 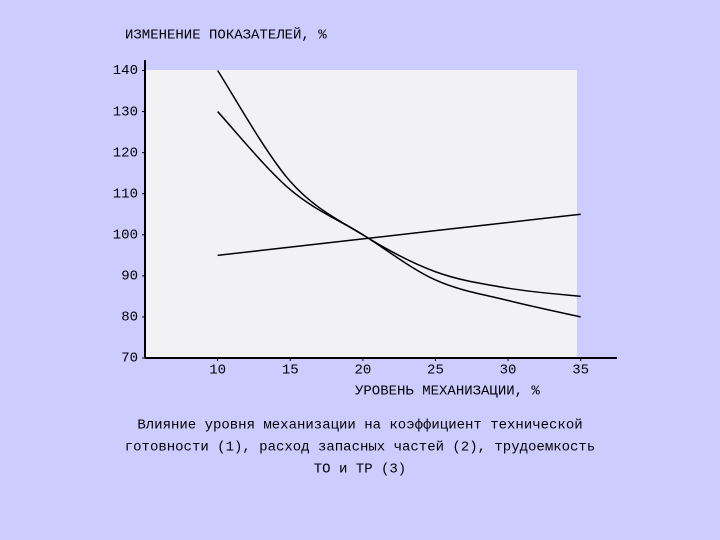 What do you see at coordinates (129, 359) in the screenshot?
I see `y-tick-label: 70` at bounding box center [129, 359].